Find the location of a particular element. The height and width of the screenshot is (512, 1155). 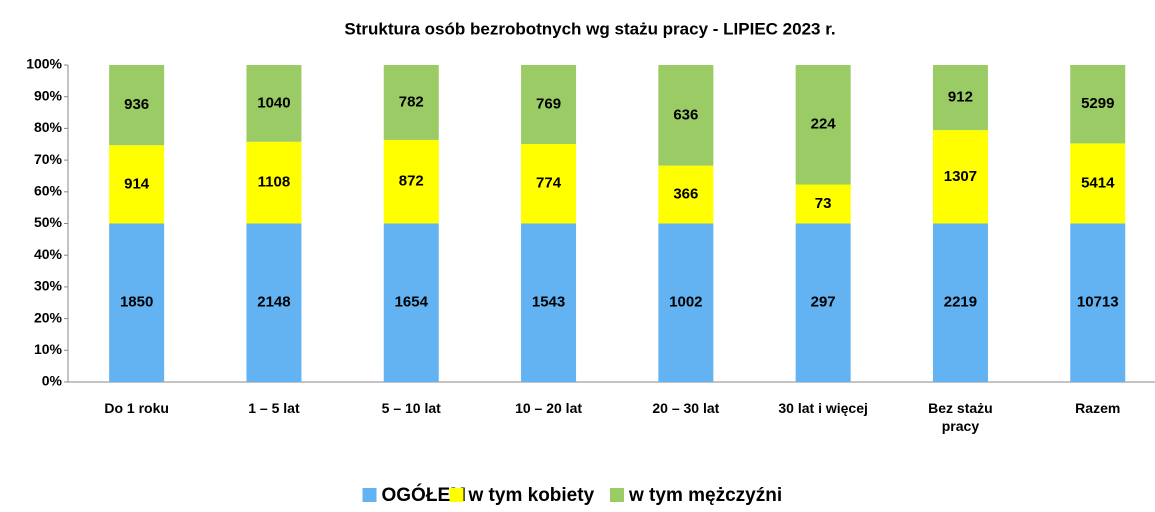

x-tick-label: 20 – 30 lat is located at coordinates (686, 408).